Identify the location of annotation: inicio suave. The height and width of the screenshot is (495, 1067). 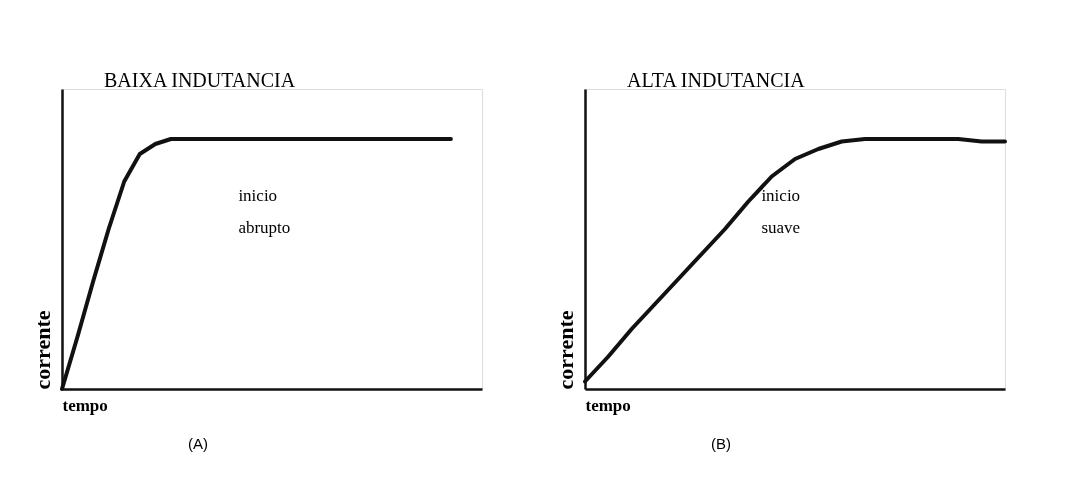
(781, 212).